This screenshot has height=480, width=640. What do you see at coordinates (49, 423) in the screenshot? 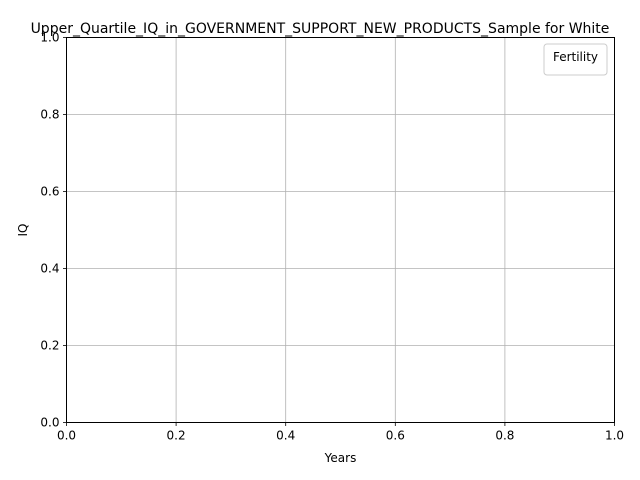
I see `y-tick-label: 0.0` at bounding box center [49, 423].